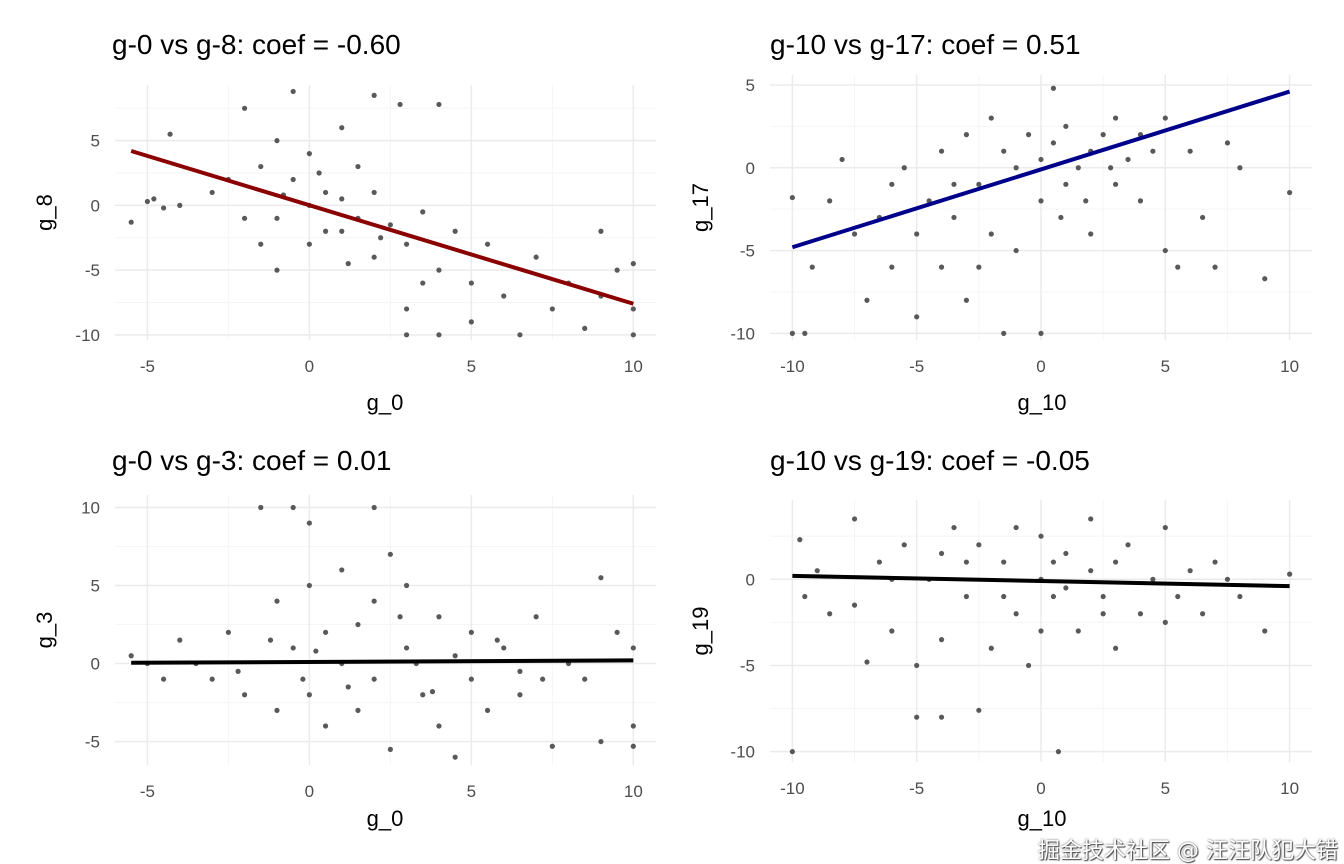 This screenshot has width=1344, height=864. What do you see at coordinates (1042, 818) in the screenshot?
I see `x-axis-label: g_10` at bounding box center [1042, 818].